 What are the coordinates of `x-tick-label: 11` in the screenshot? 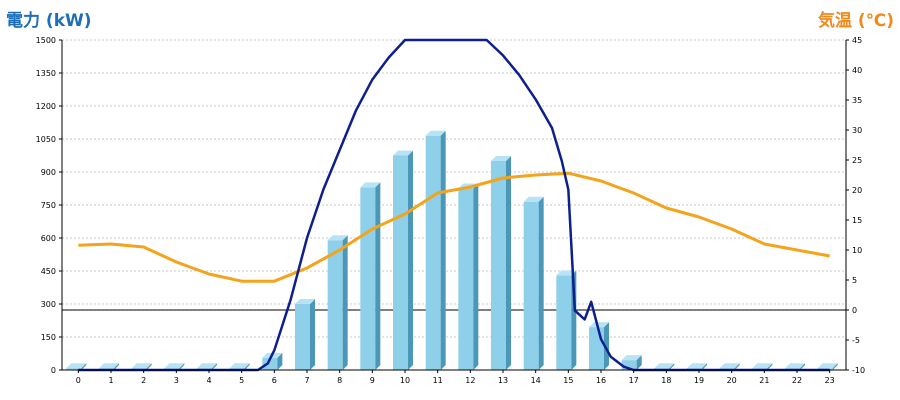 It's located at (438, 380).